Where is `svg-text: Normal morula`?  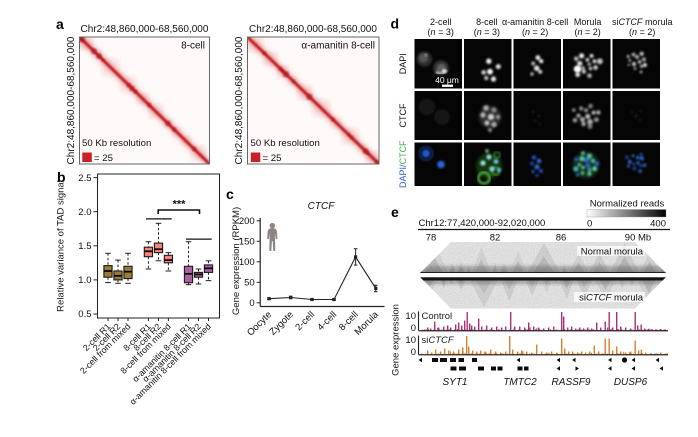
svg-text: Normal morula is located at coordinates (612, 252).